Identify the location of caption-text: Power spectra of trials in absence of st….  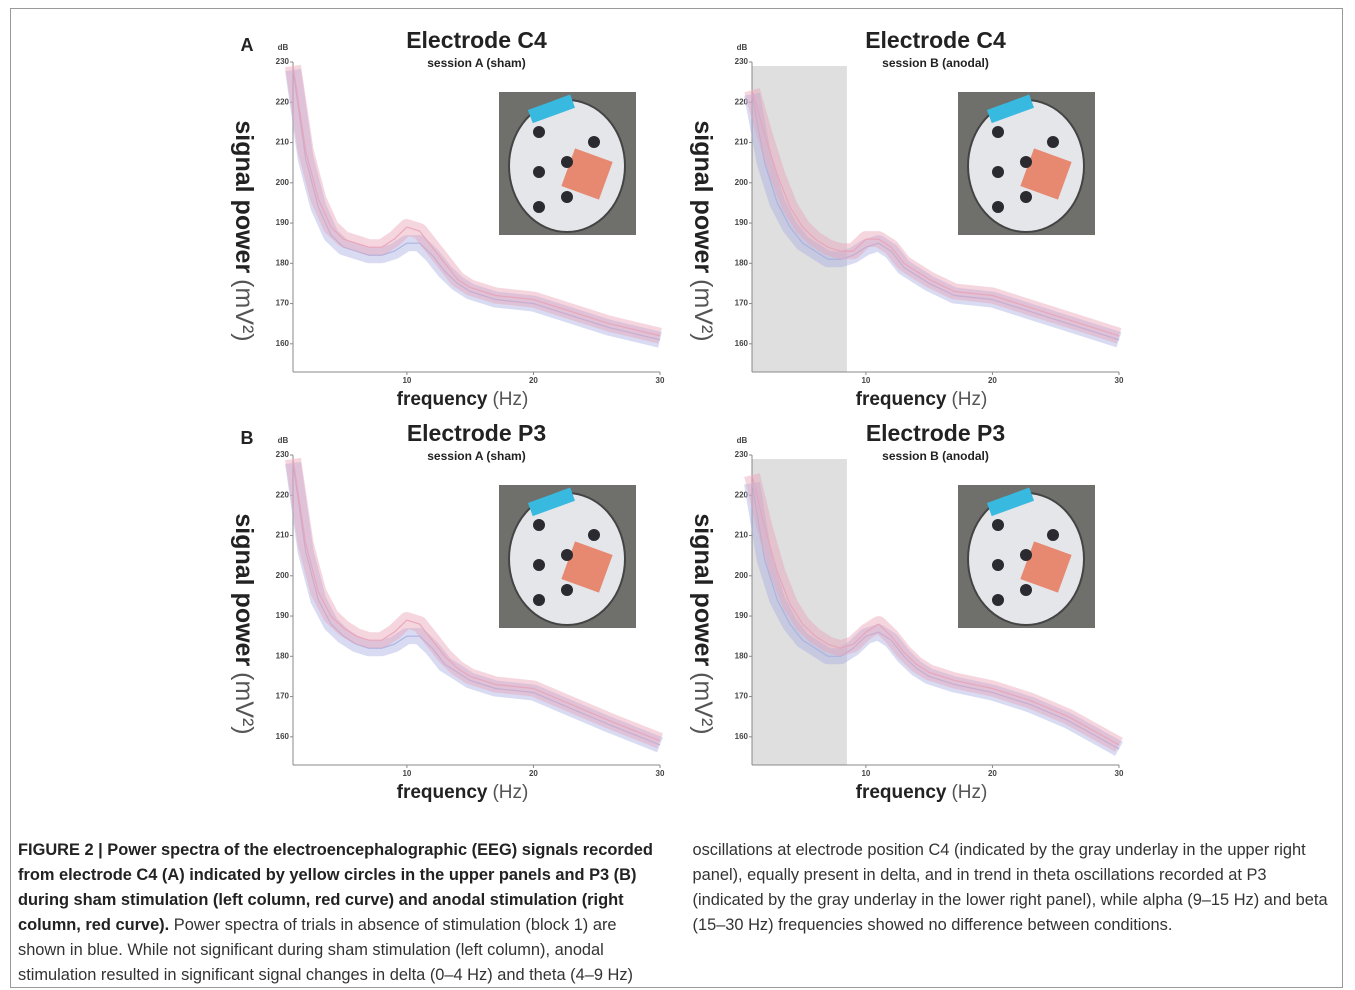
(673, 912).